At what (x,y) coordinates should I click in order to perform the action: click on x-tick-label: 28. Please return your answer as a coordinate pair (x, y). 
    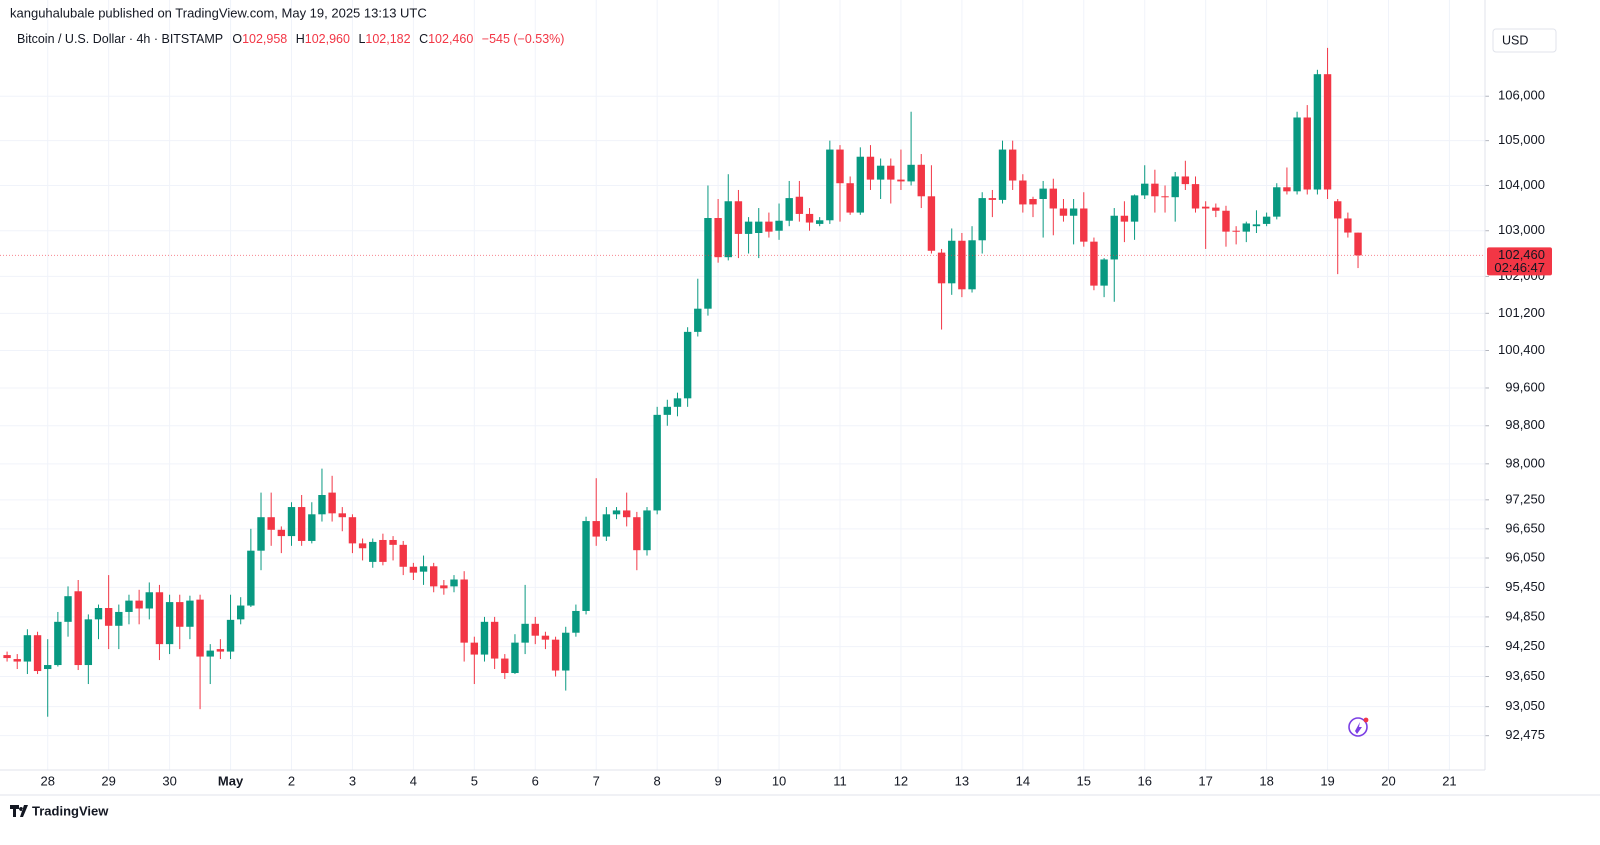
    Looking at the image, I should click on (47, 780).